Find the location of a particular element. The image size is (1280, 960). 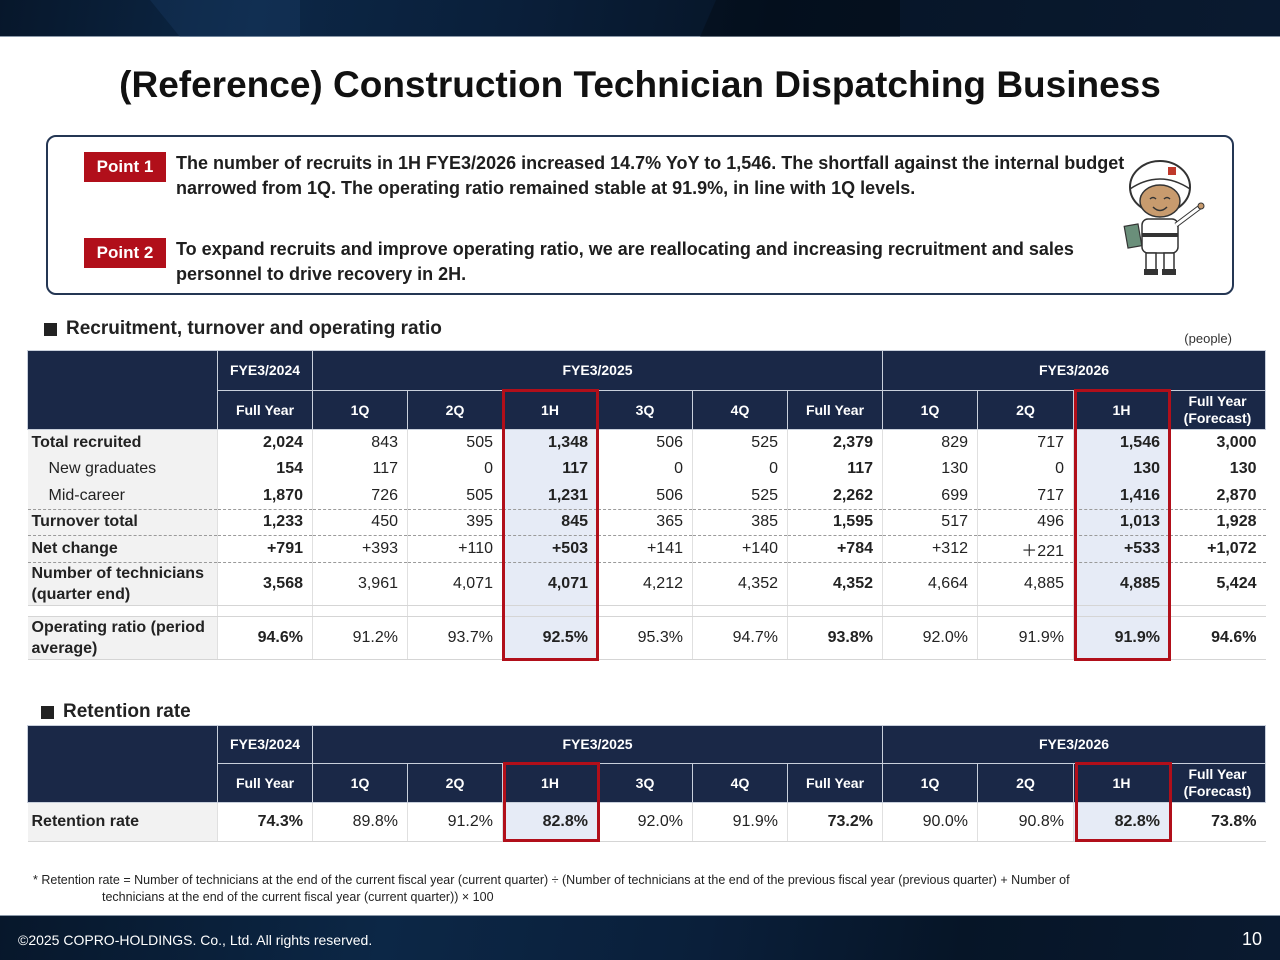

table-cell: 74.3% is located at coordinates (265, 822).